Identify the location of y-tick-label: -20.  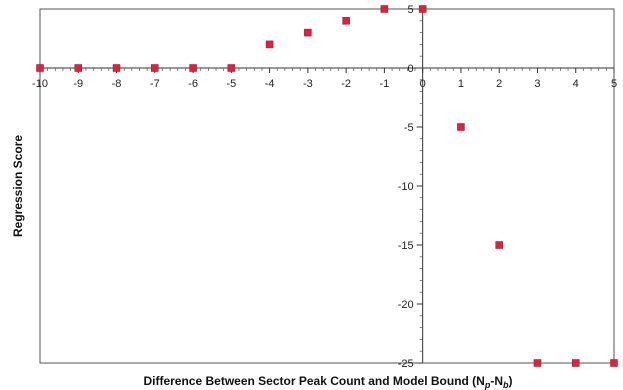
(406, 305).